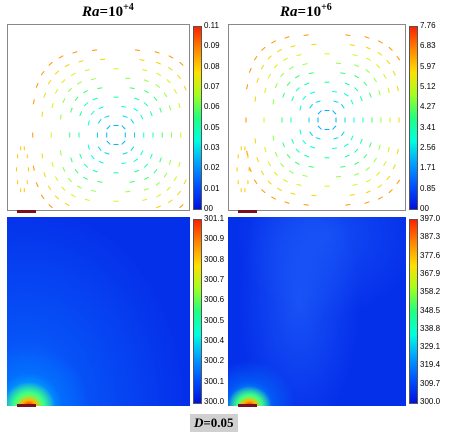 The height and width of the screenshot is (435, 451). What do you see at coordinates (214, 259) in the screenshot?
I see `colorbar-tick-label: 300.8` at bounding box center [214, 259].